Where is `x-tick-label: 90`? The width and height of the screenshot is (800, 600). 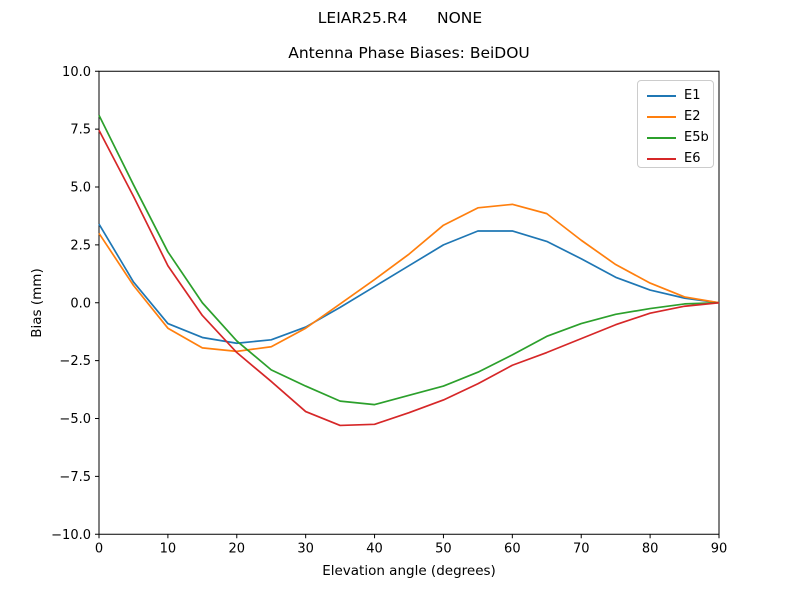
x-tick-label: 90 is located at coordinates (719, 548).